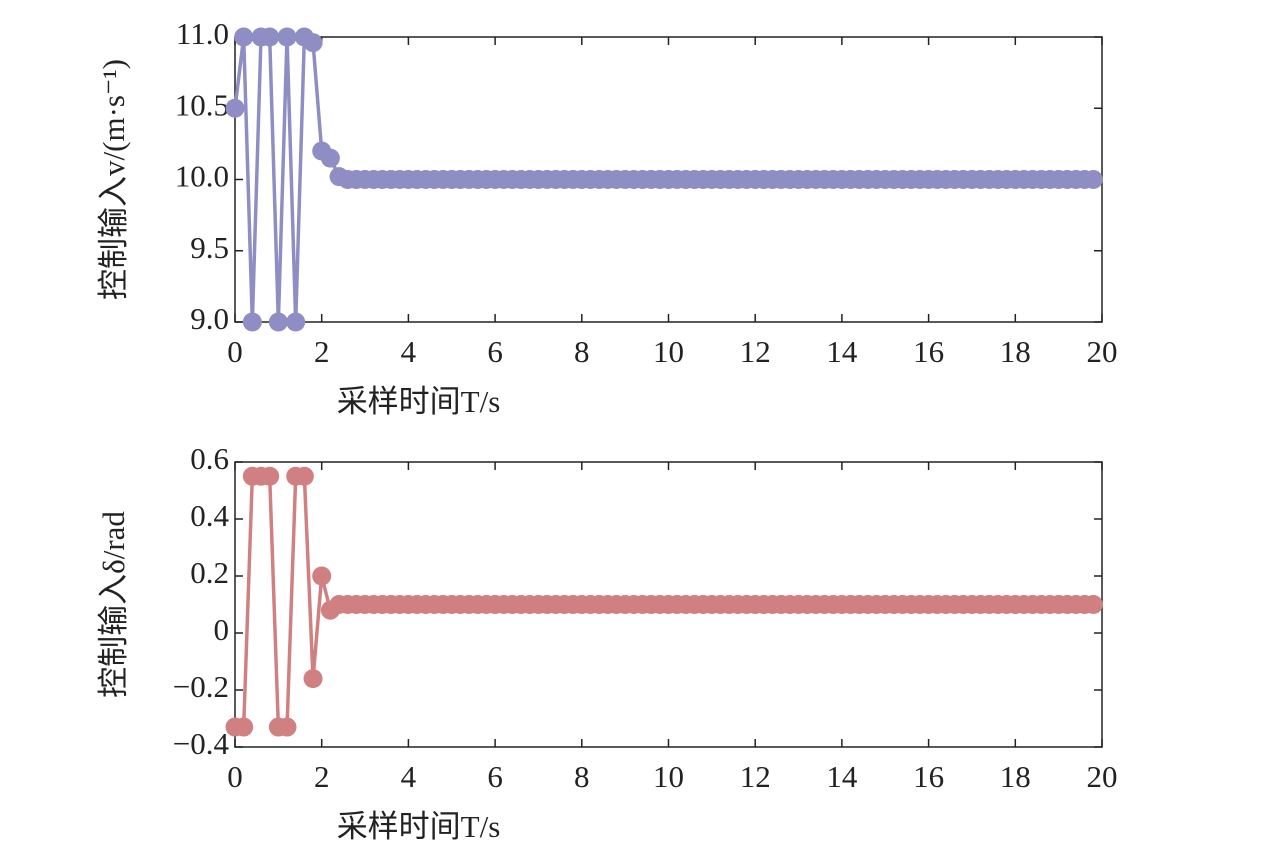 This screenshot has height=847, width=1276. What do you see at coordinates (113, 179) in the screenshot?
I see `y-axis-label: 控制输入v/(m·s⁻¹)` at bounding box center [113, 179].